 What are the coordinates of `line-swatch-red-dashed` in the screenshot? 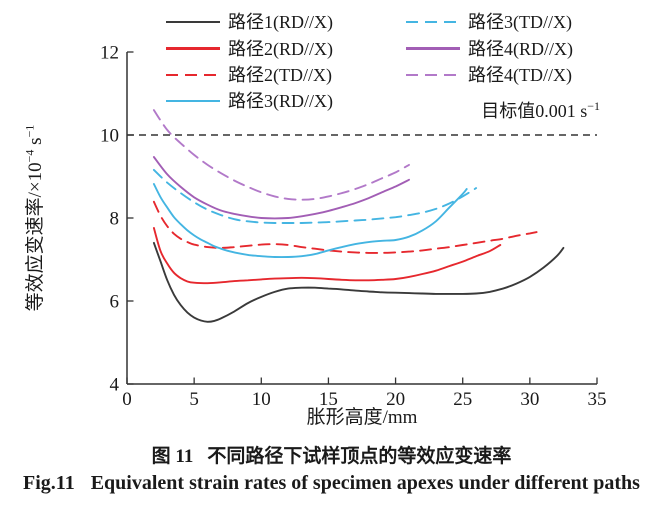 It's located at (193, 75).